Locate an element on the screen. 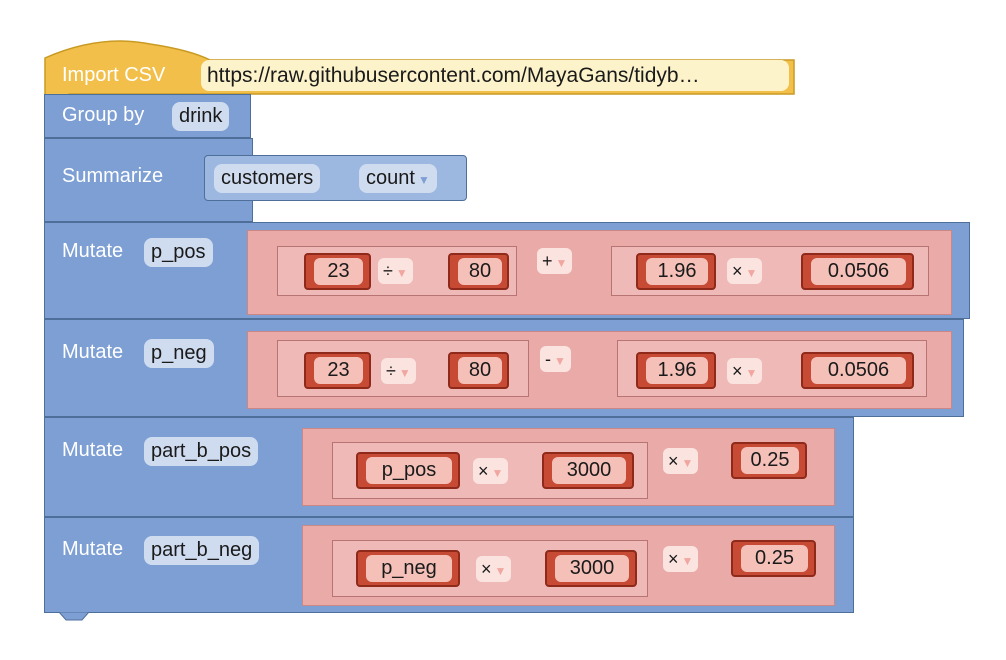 This screenshot has width=1006, height=660. mutate-name-field: part_b_neg is located at coordinates (202, 550).